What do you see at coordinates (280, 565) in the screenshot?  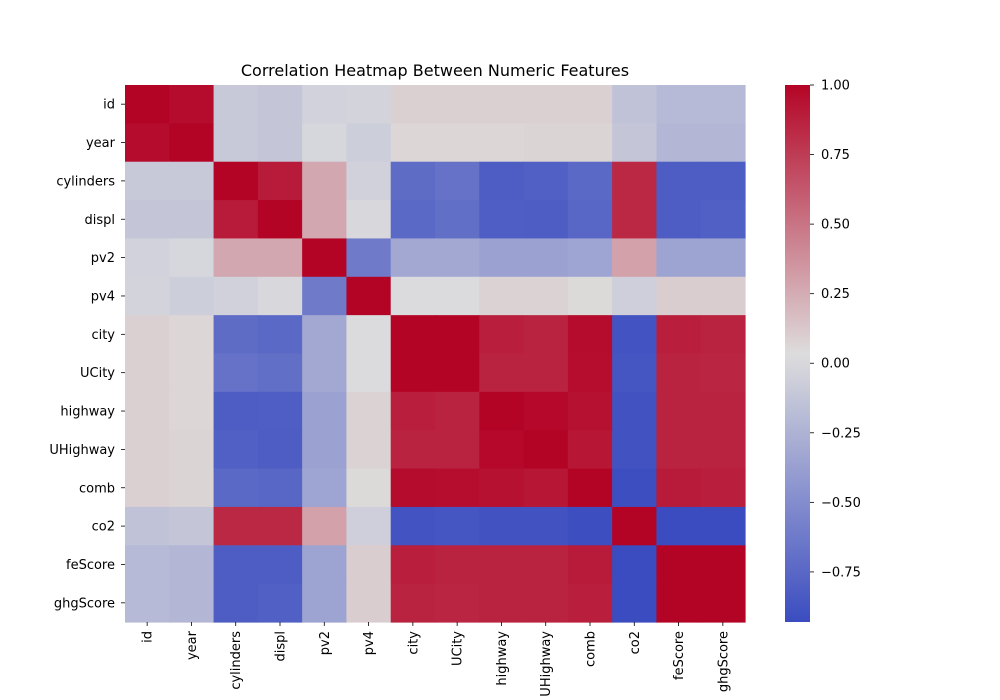 I see `heatmap-cell-feScore-displ` at bounding box center [280, 565].